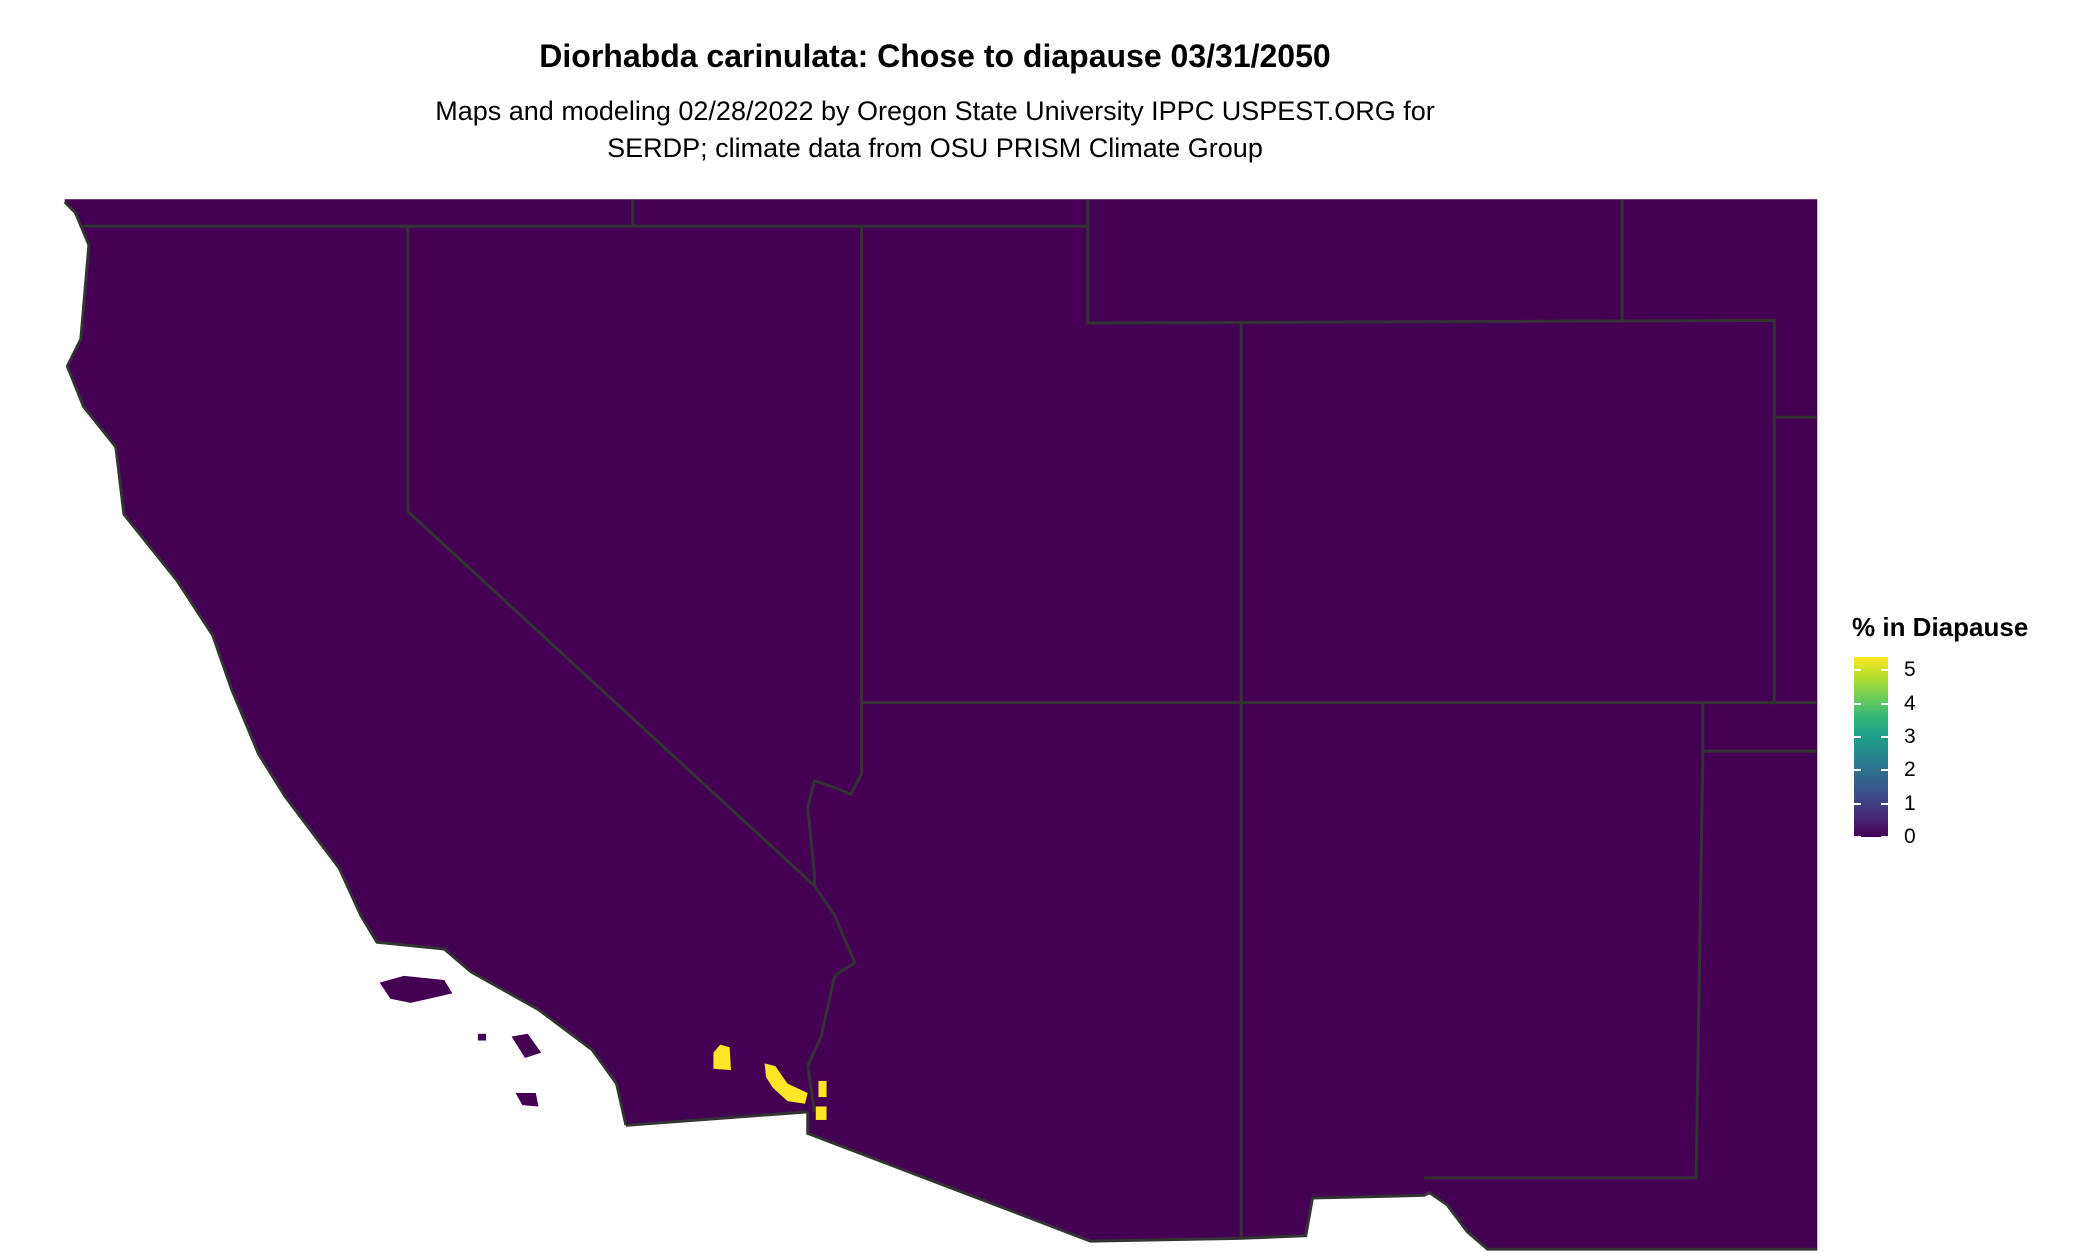  Describe the element at coordinates (1871, 747) in the screenshot. I see `colorbar` at that location.